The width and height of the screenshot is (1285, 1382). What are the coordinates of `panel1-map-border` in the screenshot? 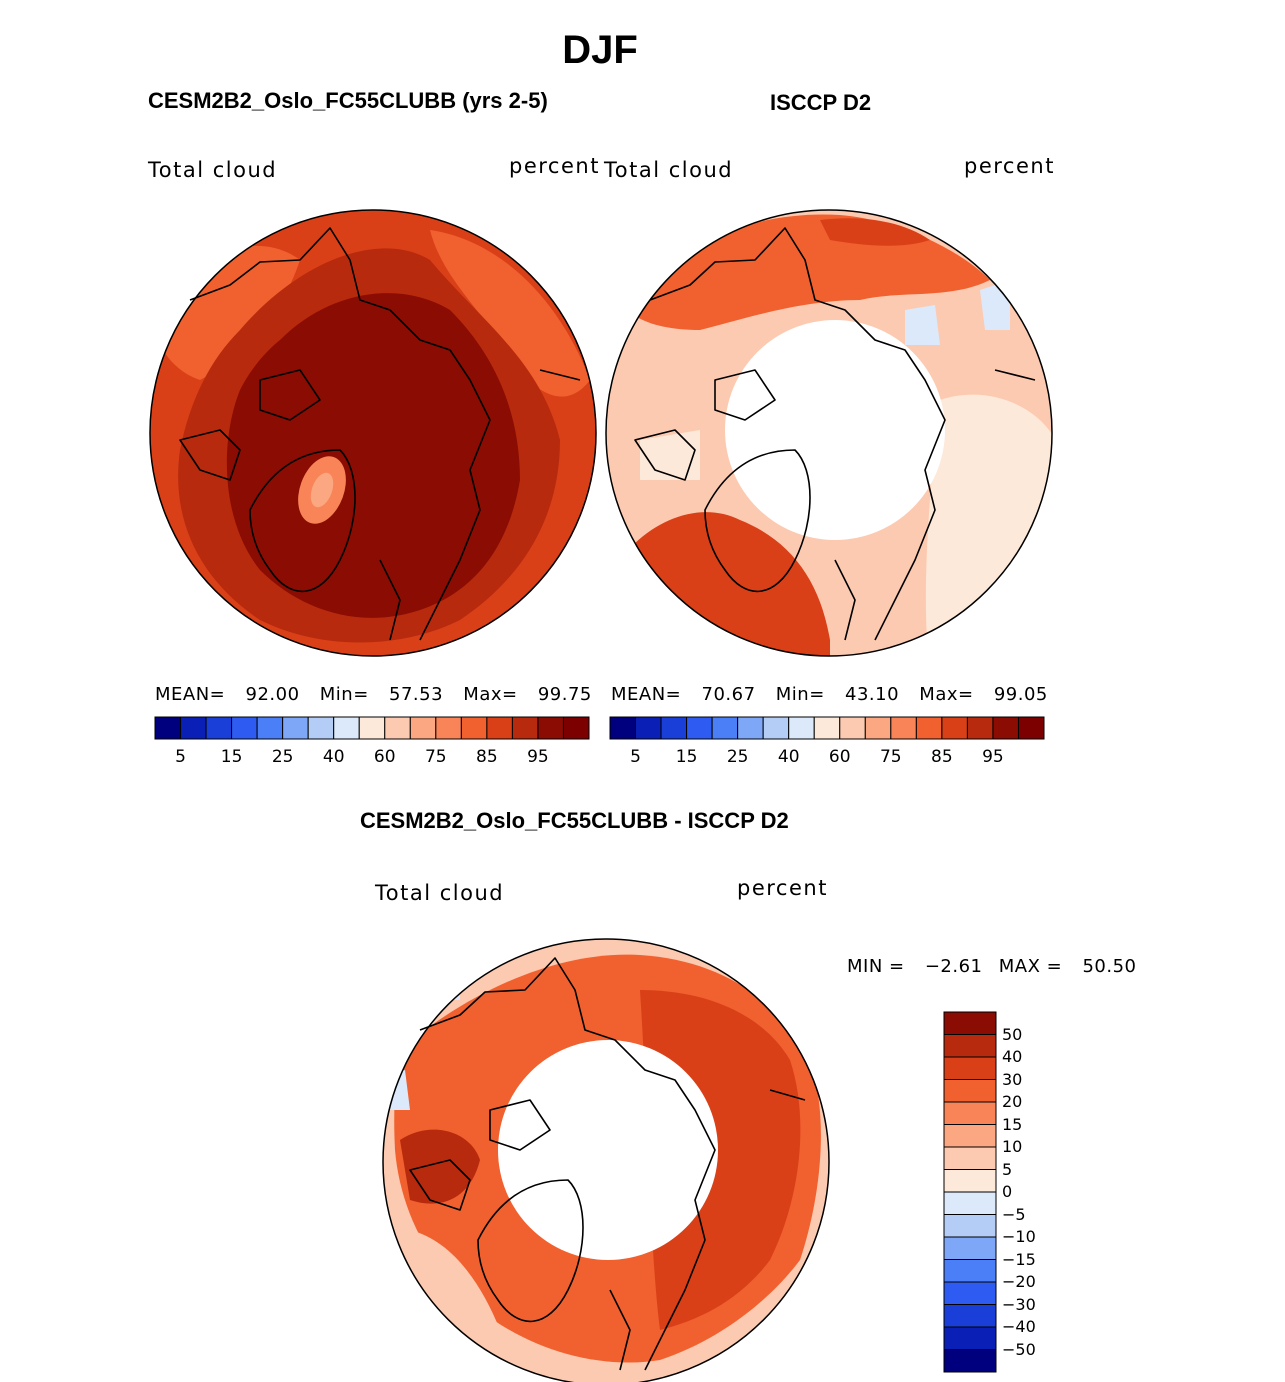 It's located at (373, 433).